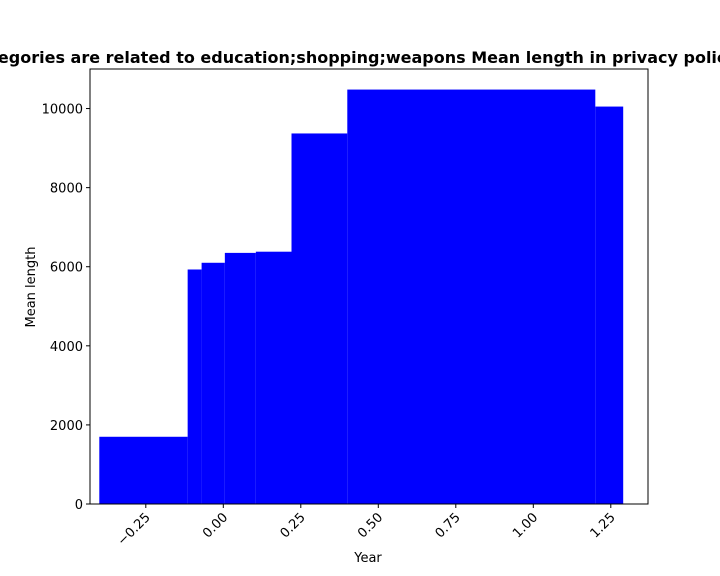 The image size is (720, 576). What do you see at coordinates (66, 268) in the screenshot?
I see `y-tick-label: 6000` at bounding box center [66, 268].